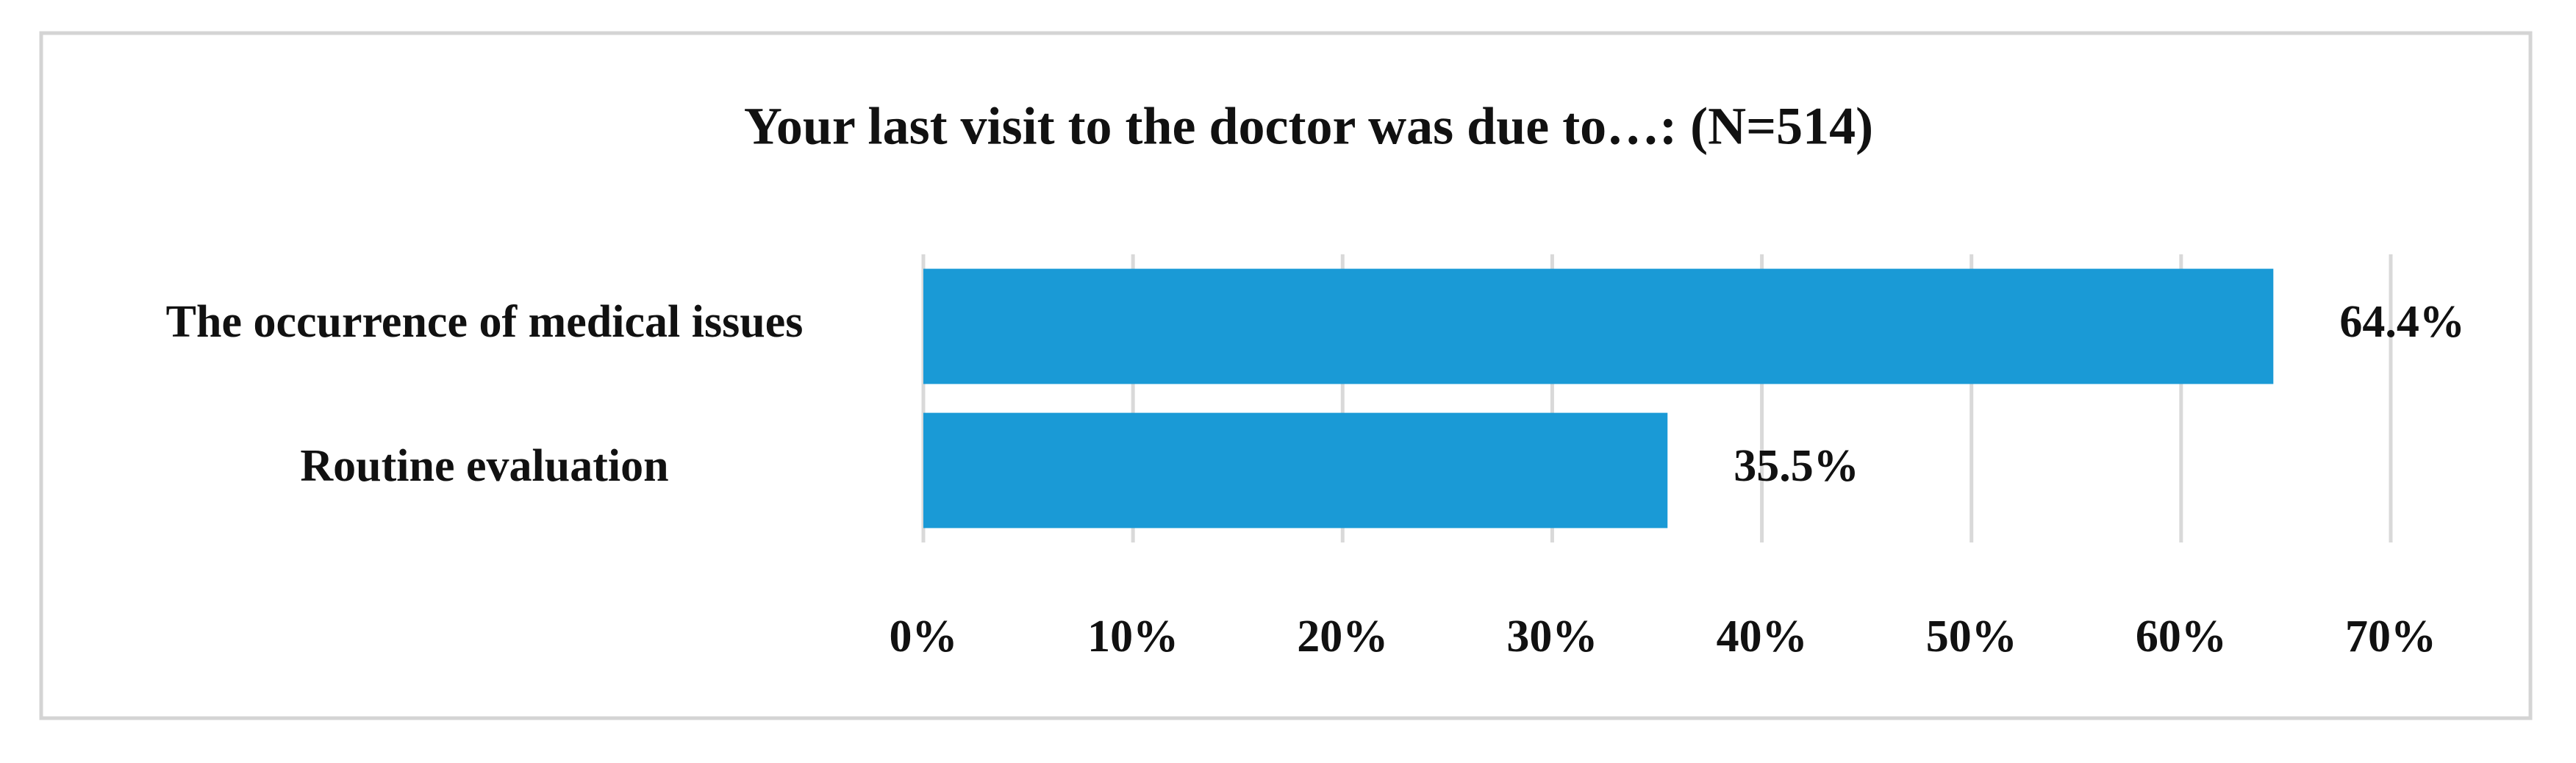  I want to click on y-tick-label: Routine evaluation, so click(484, 466).